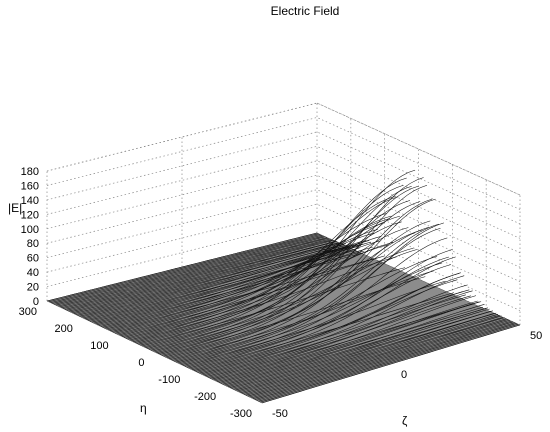 The width and height of the screenshot is (550, 432). What do you see at coordinates (135, 363) in the screenshot?
I see `eta-axis-ticks: 300 200 100 0 -100 -200 -300` at bounding box center [135, 363].